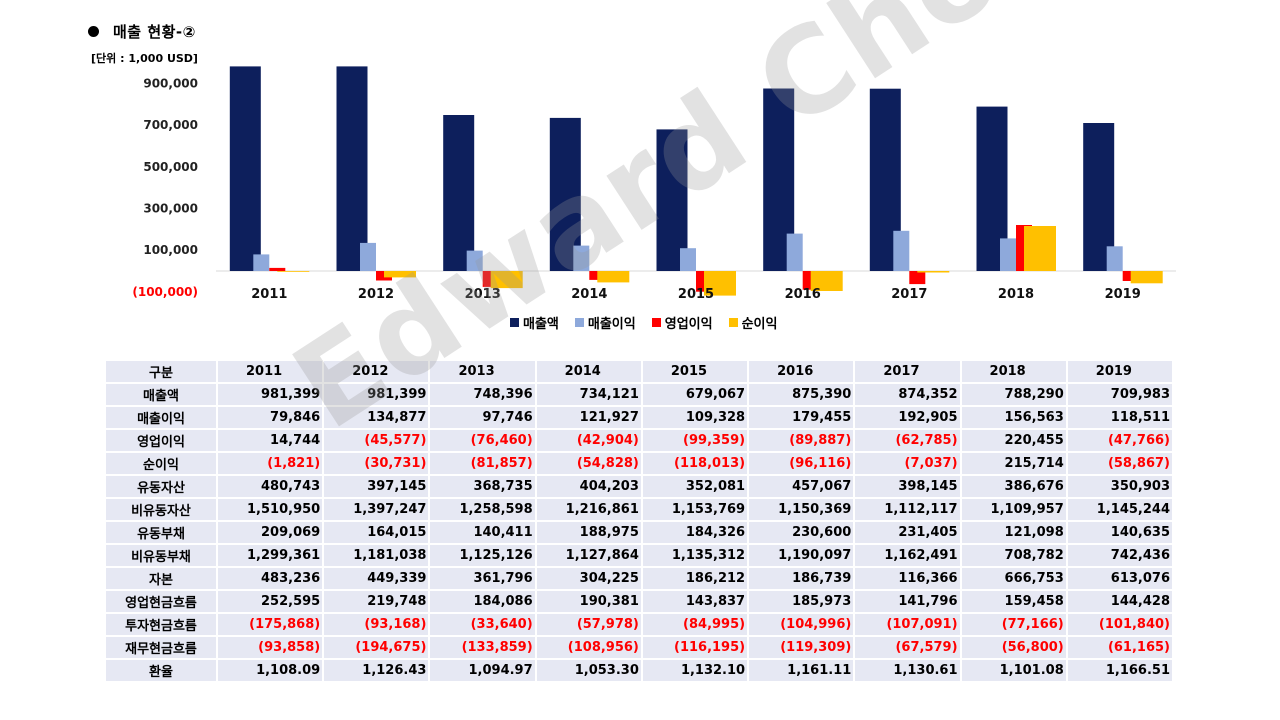 The image size is (1280, 720). What do you see at coordinates (161, 440) in the screenshot?
I see `row-label: 영업이익` at bounding box center [161, 440].